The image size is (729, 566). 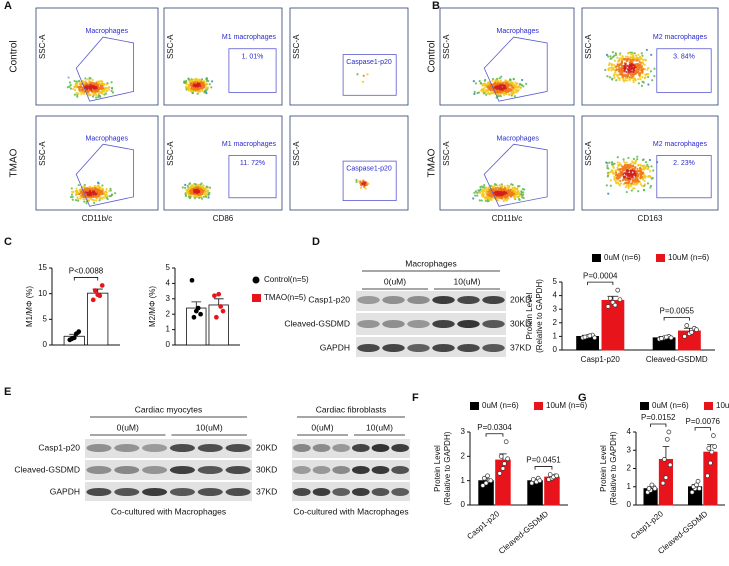 What do you see at coordinates (286, 279) in the screenshot?
I see `legend-label: Control(n=5)` at bounding box center [286, 279].